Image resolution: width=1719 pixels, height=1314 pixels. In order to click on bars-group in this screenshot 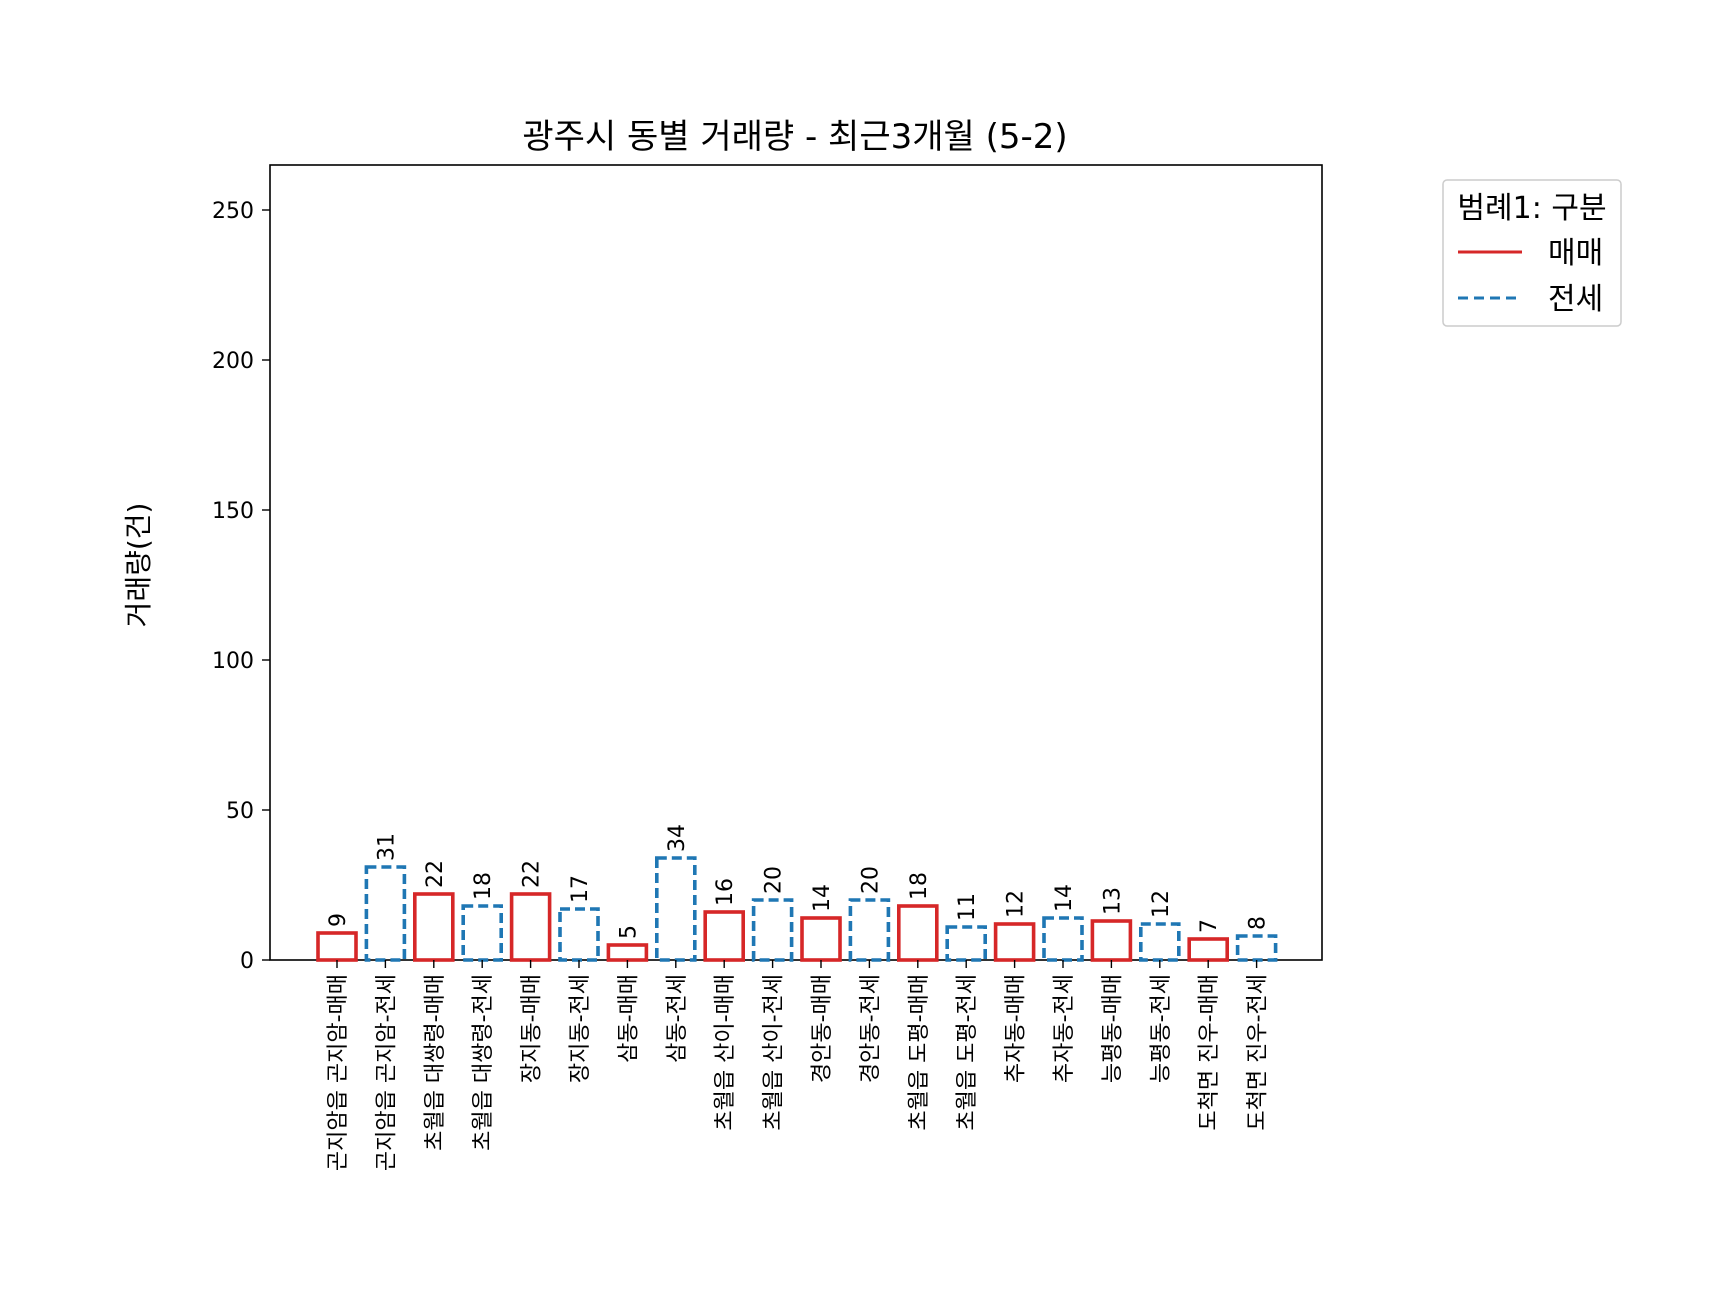, I will do `click(797, 909)`.